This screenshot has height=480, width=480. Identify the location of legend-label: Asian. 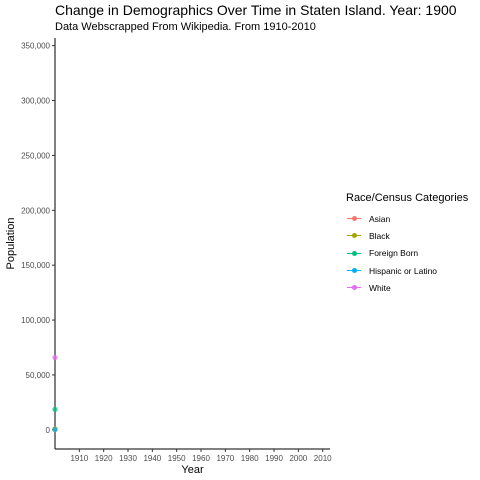
(380, 218).